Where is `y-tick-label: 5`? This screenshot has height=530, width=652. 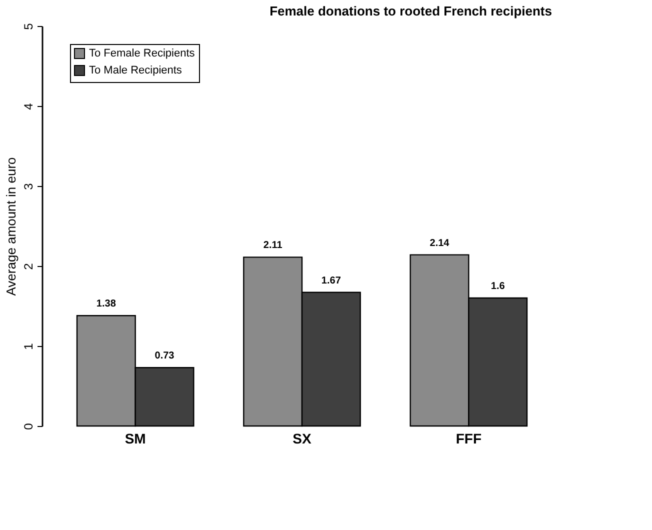
y-tick-label: 5 is located at coordinates (29, 26).